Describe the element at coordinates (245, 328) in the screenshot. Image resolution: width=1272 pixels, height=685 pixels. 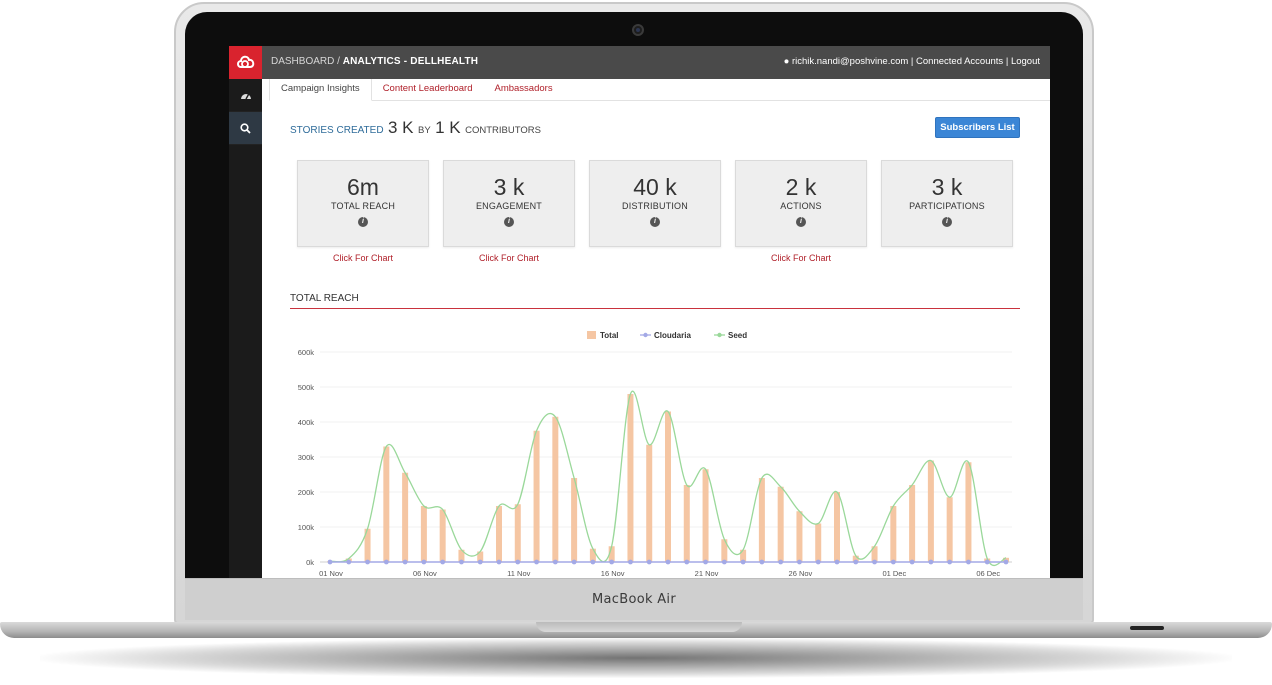
I see `sidebar` at that location.